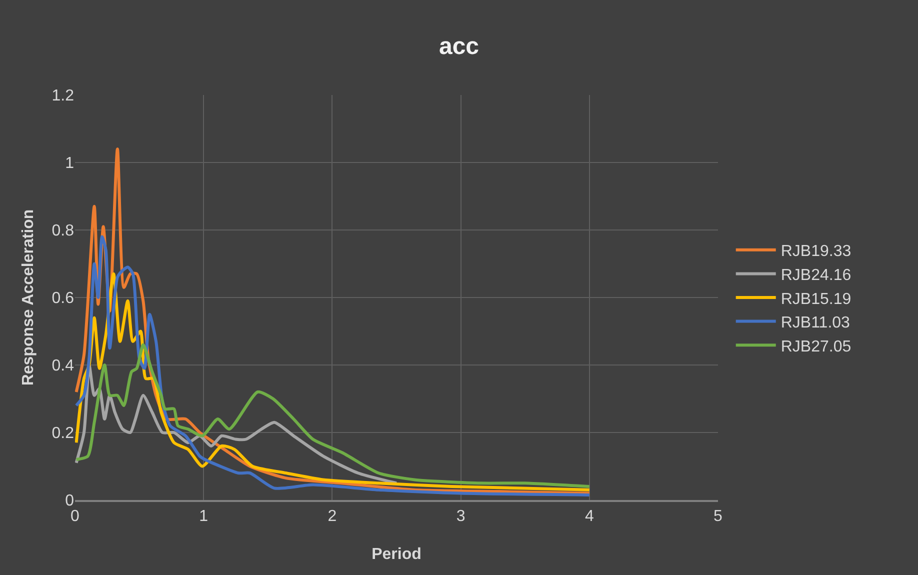  What do you see at coordinates (589, 517) in the screenshot?
I see `x-tick-label: 4` at bounding box center [589, 517].